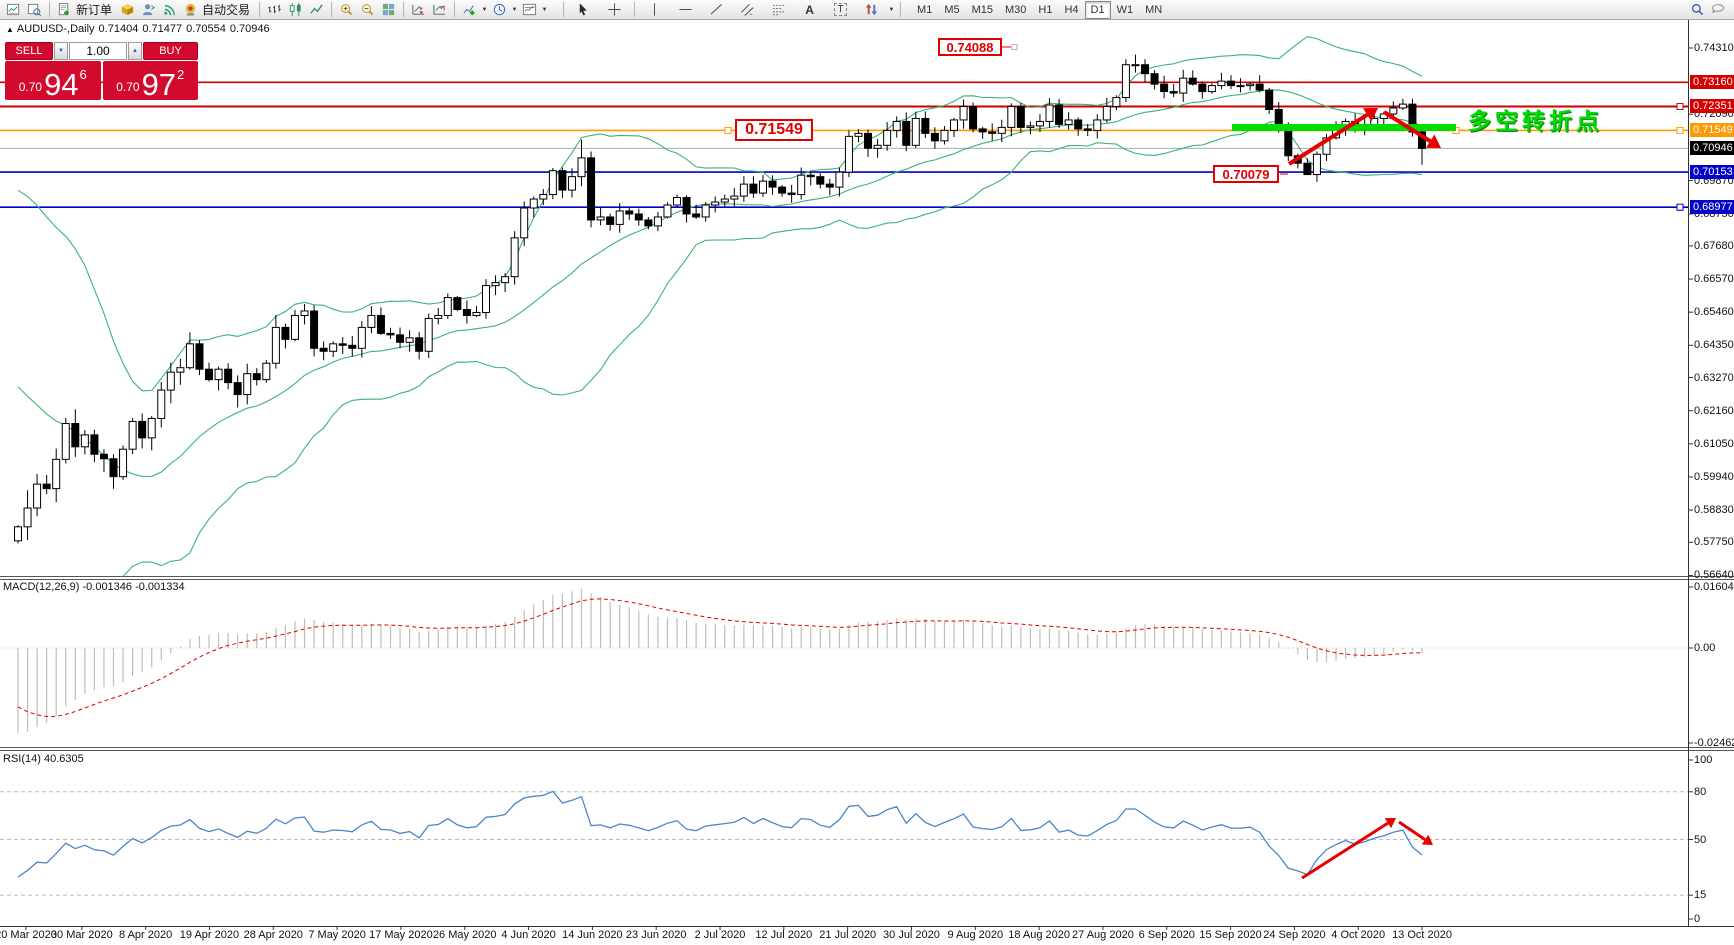 This screenshot has height=945, width=1734. What do you see at coordinates (583, 9) in the screenshot?
I see `cursor-button` at bounding box center [583, 9].